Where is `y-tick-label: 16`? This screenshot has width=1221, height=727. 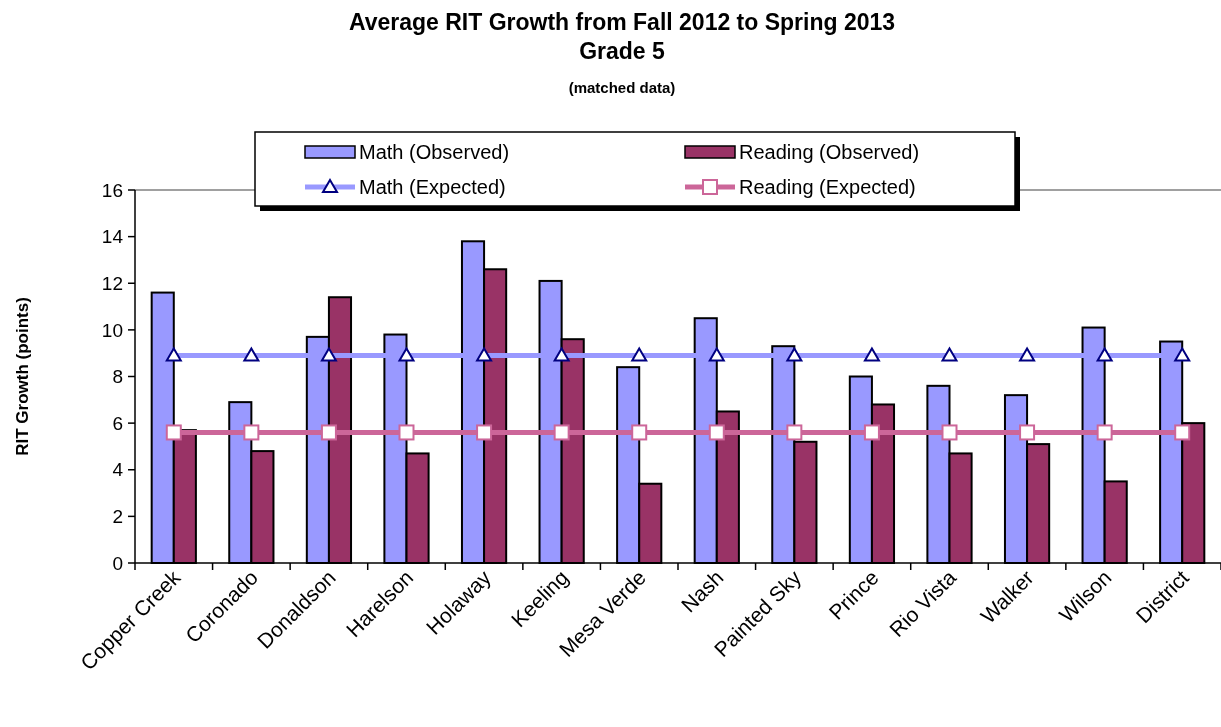 y-tick-label: 16 is located at coordinates (112, 190).